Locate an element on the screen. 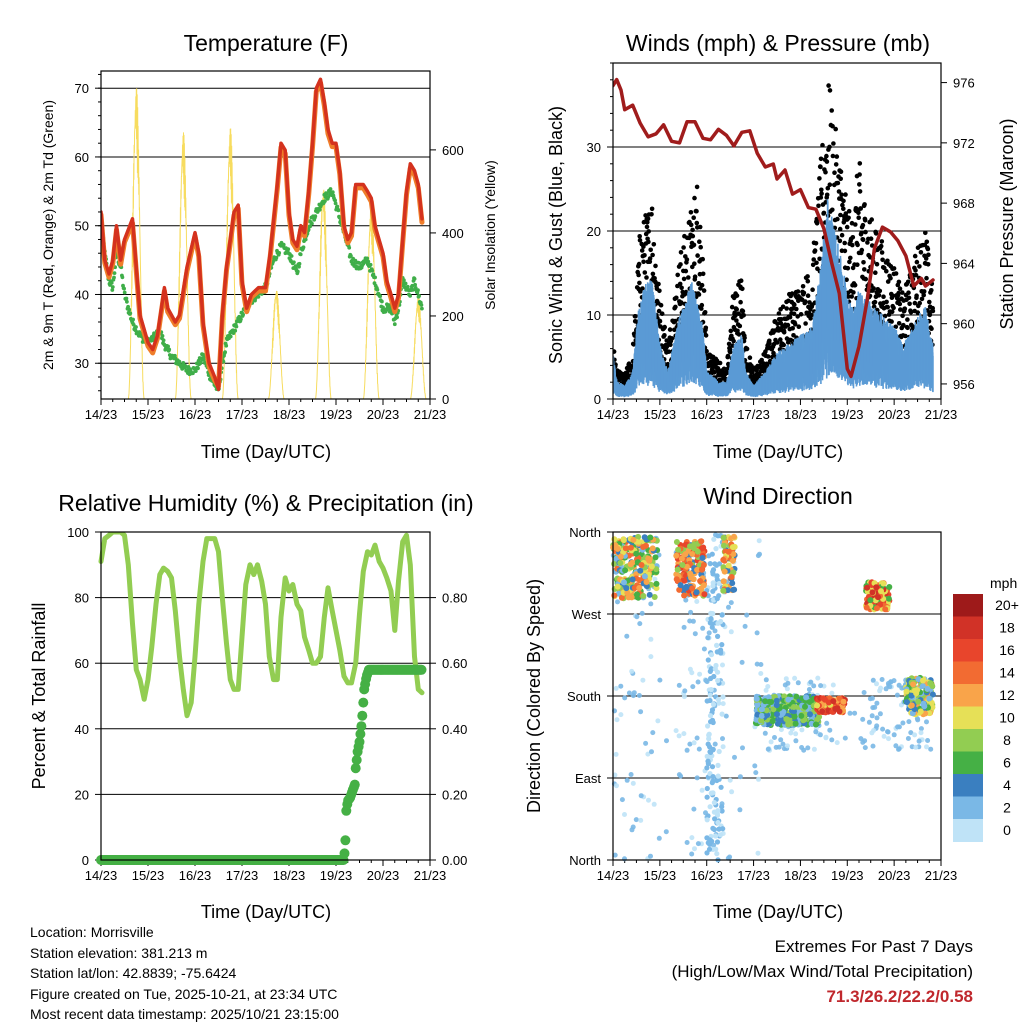  y2-tick-label: 976 is located at coordinates (964, 83).